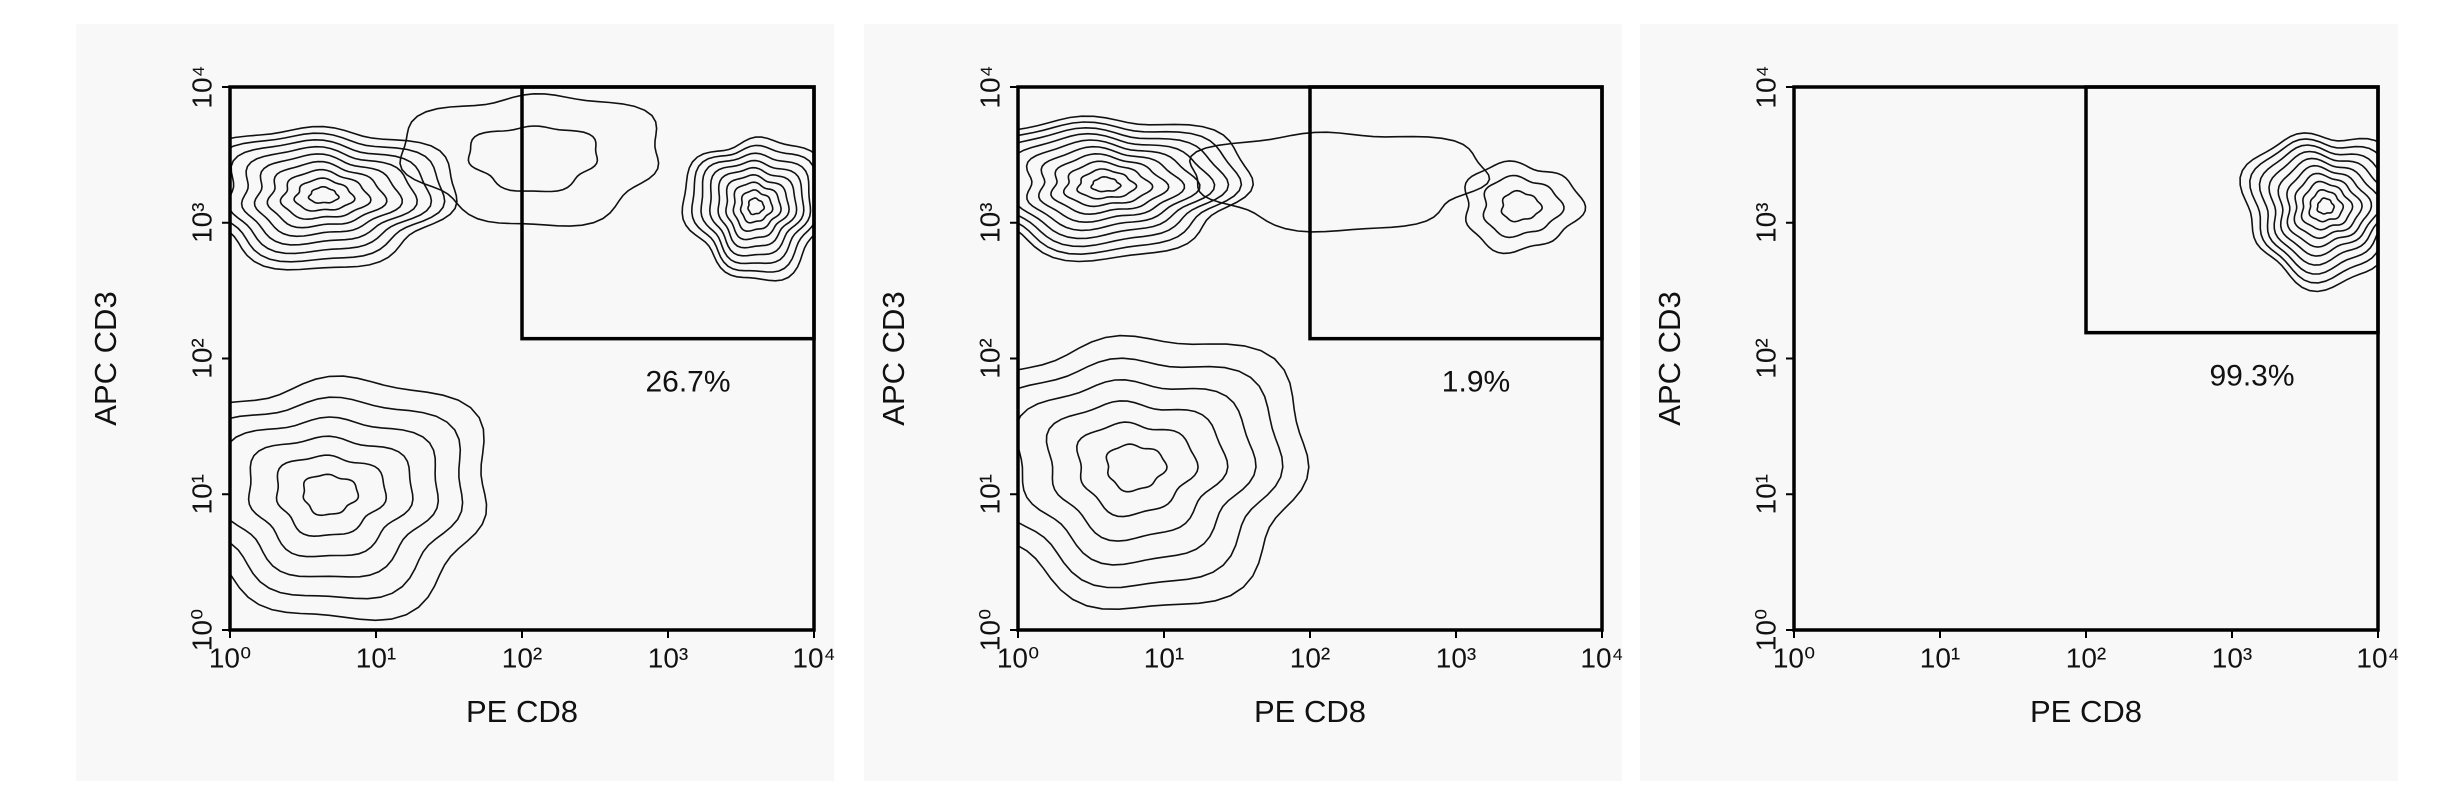 This screenshot has width=2462, height=802. What do you see at coordinates (1476, 382) in the screenshot?
I see `gate-label: 1.9%` at bounding box center [1476, 382].